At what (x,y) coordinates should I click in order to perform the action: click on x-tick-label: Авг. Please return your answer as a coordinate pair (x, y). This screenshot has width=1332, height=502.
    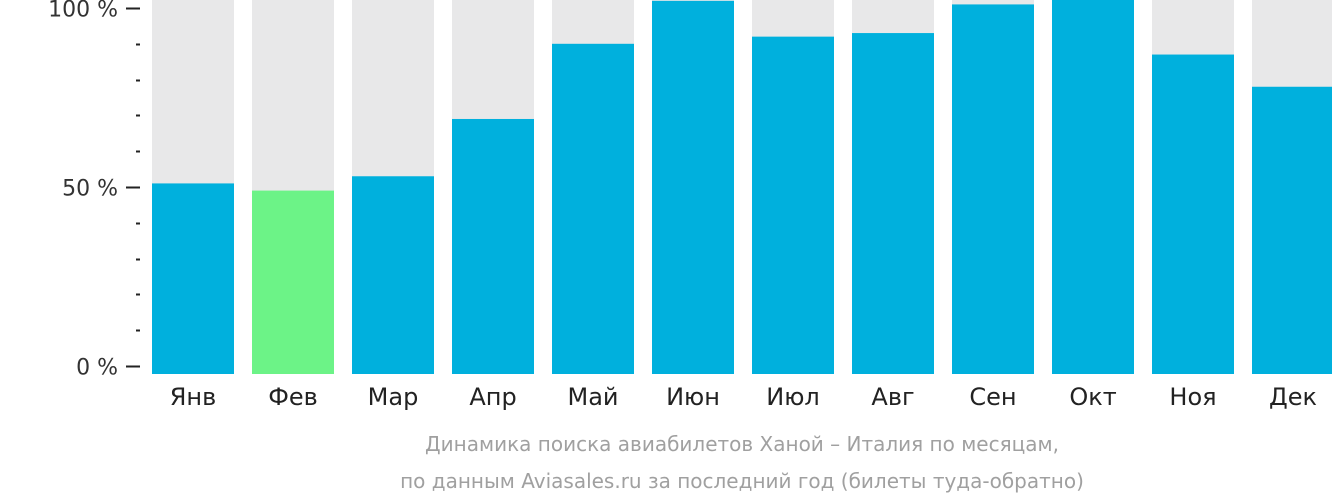
    Looking at the image, I should click on (892, 397).